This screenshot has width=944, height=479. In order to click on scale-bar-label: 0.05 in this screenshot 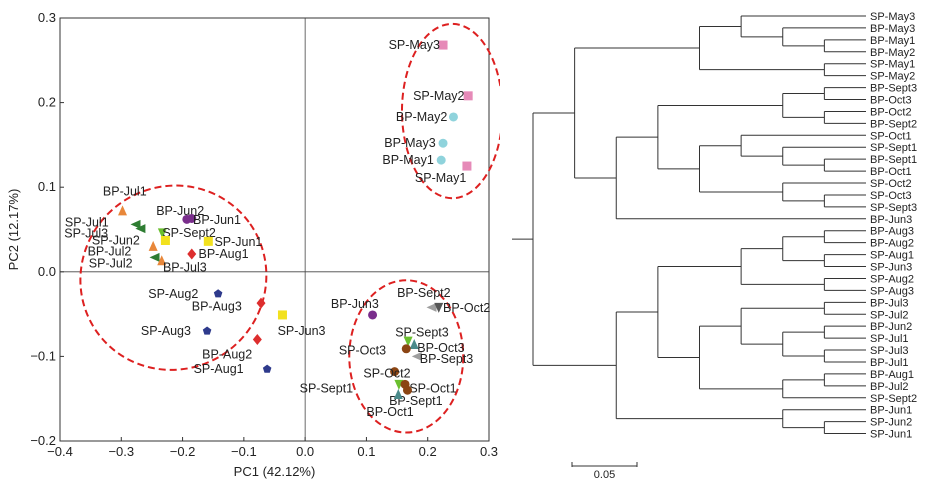, I will do `click(604, 474)`.